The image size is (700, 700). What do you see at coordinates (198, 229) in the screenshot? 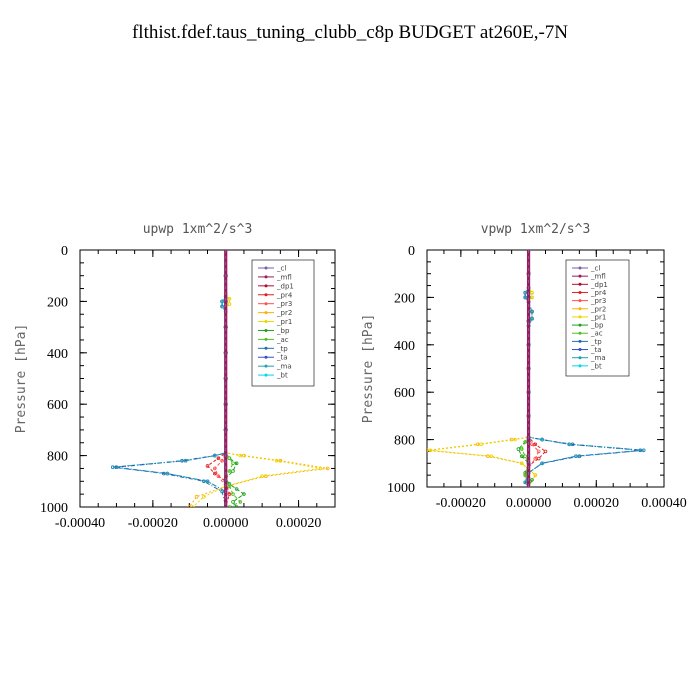
I see `plot-title: upwp 1xm^2/s^3` at bounding box center [198, 229].